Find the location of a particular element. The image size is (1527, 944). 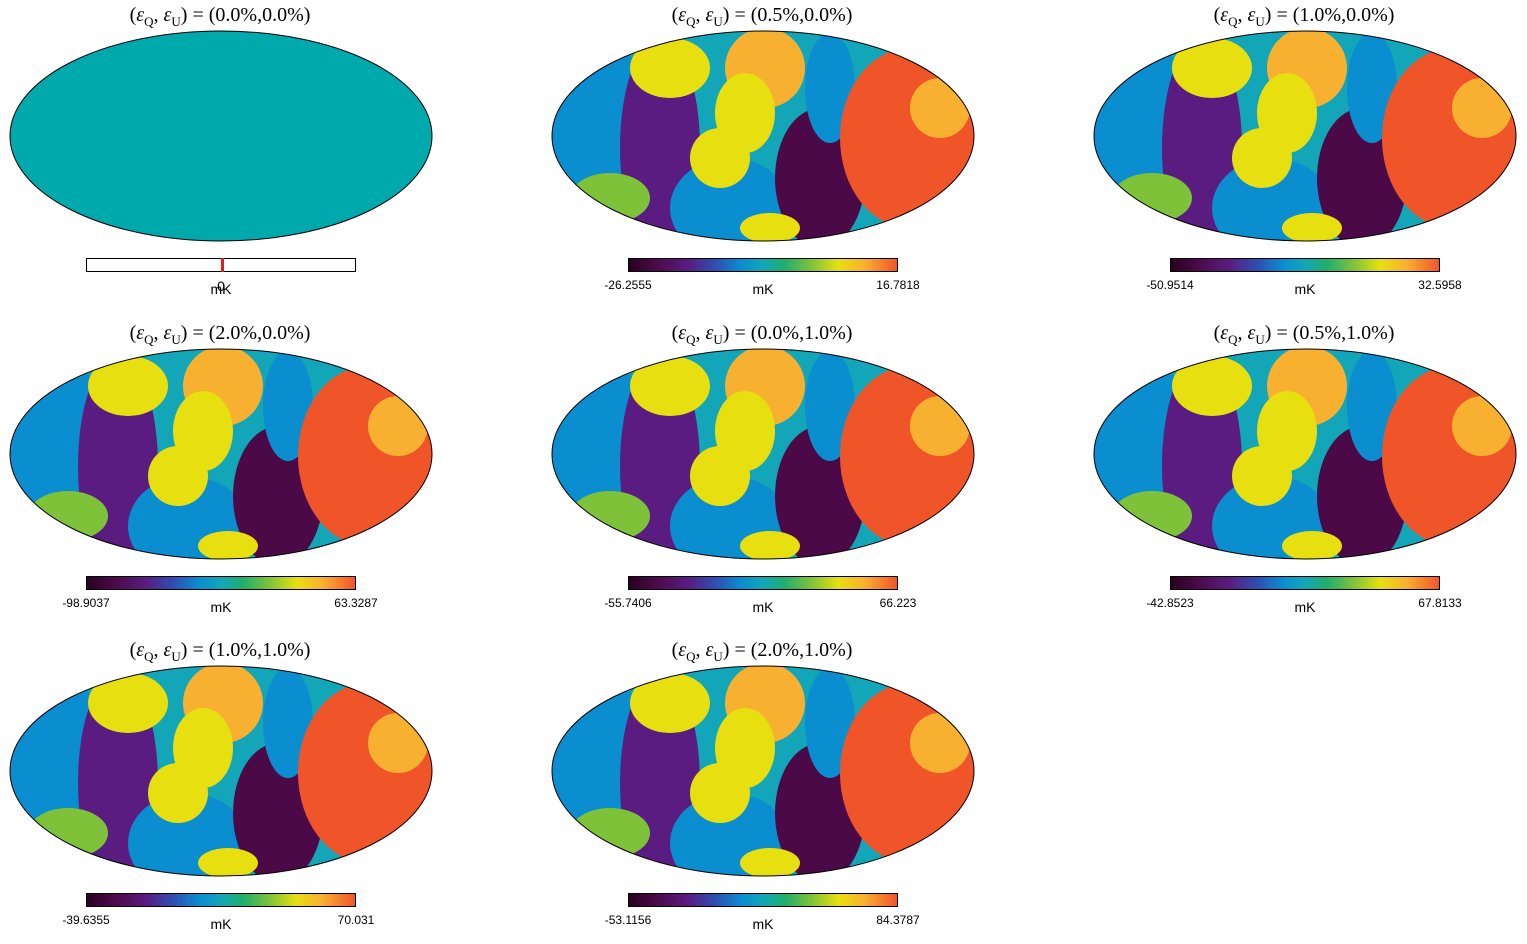

map-uniform-fill is located at coordinates (221, 136).